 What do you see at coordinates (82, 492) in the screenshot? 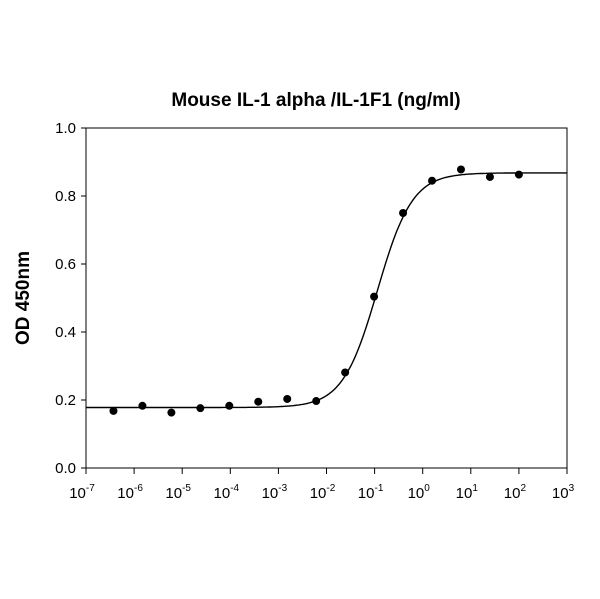
I see `x-tick-label: 10⁻⁷` at bounding box center [82, 492].